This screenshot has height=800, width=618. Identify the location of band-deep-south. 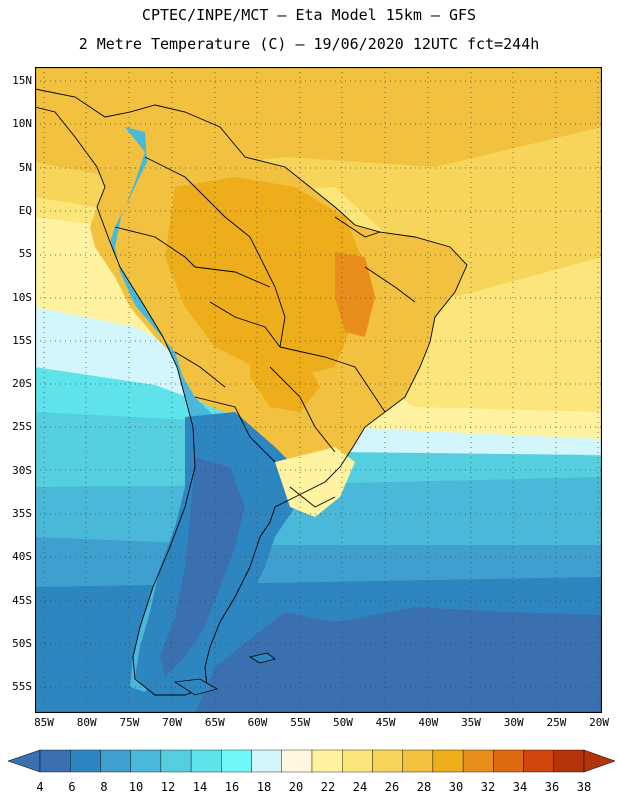
(318, 660).